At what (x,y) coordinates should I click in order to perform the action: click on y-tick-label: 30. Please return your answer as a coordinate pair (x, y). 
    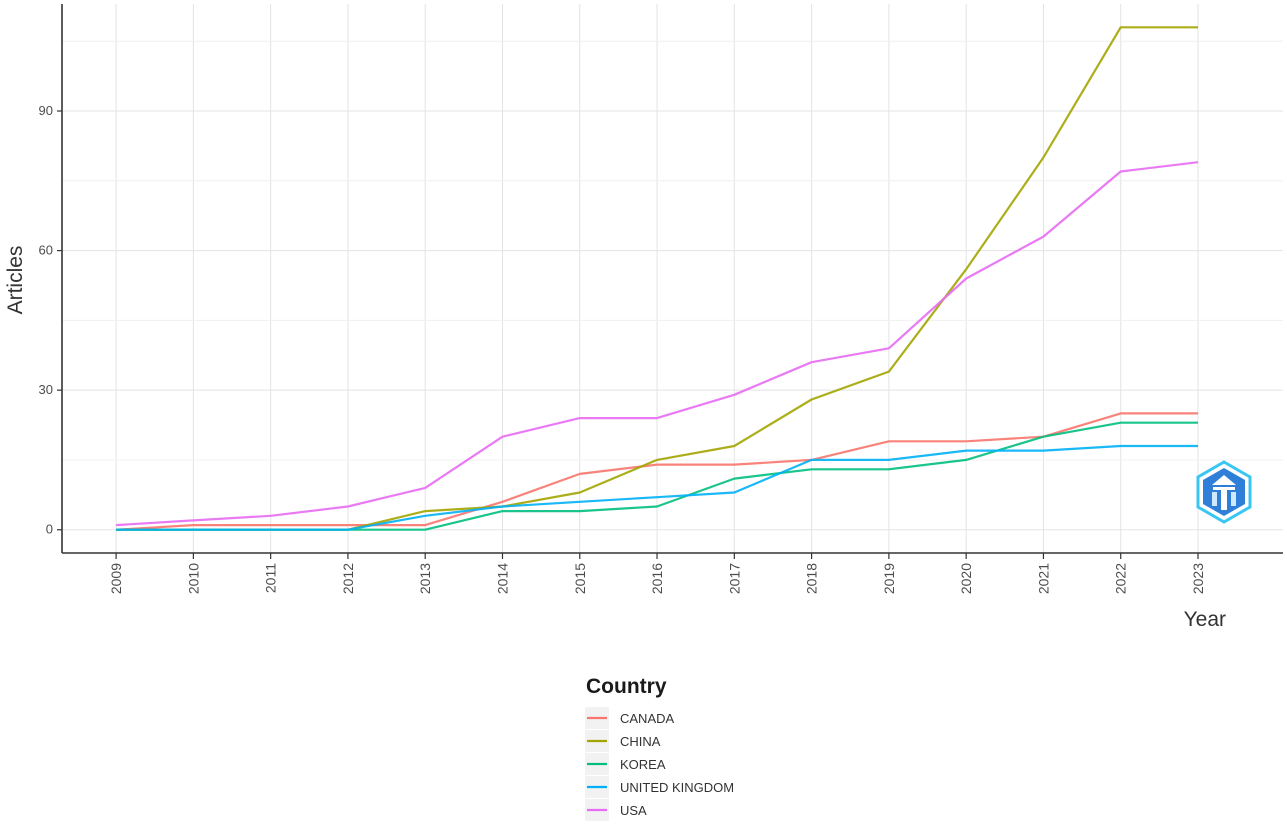
    Looking at the image, I should click on (46, 389).